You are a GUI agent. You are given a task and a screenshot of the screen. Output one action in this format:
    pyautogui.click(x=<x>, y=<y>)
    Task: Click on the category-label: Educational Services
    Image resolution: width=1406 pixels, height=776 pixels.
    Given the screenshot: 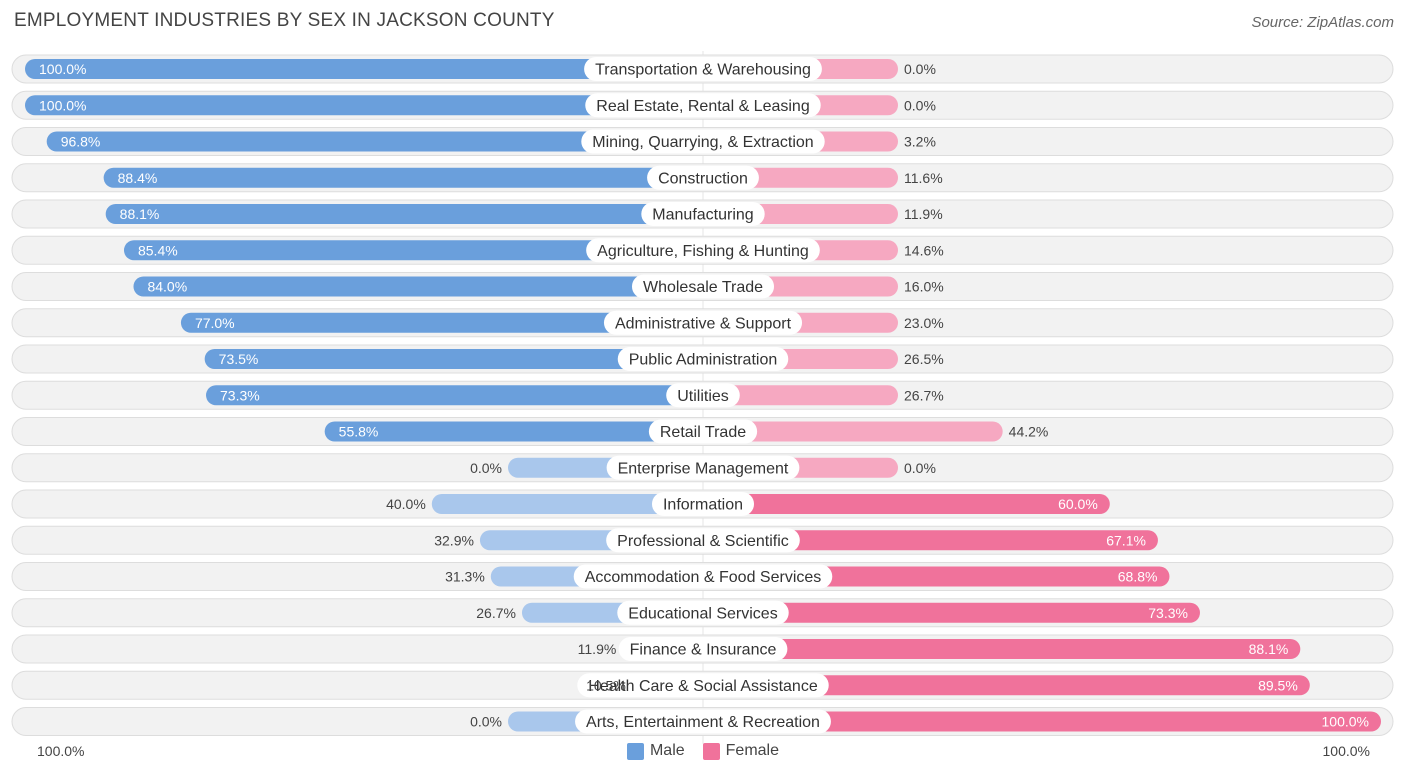 What is the action you would take?
    pyautogui.click(x=702, y=613)
    